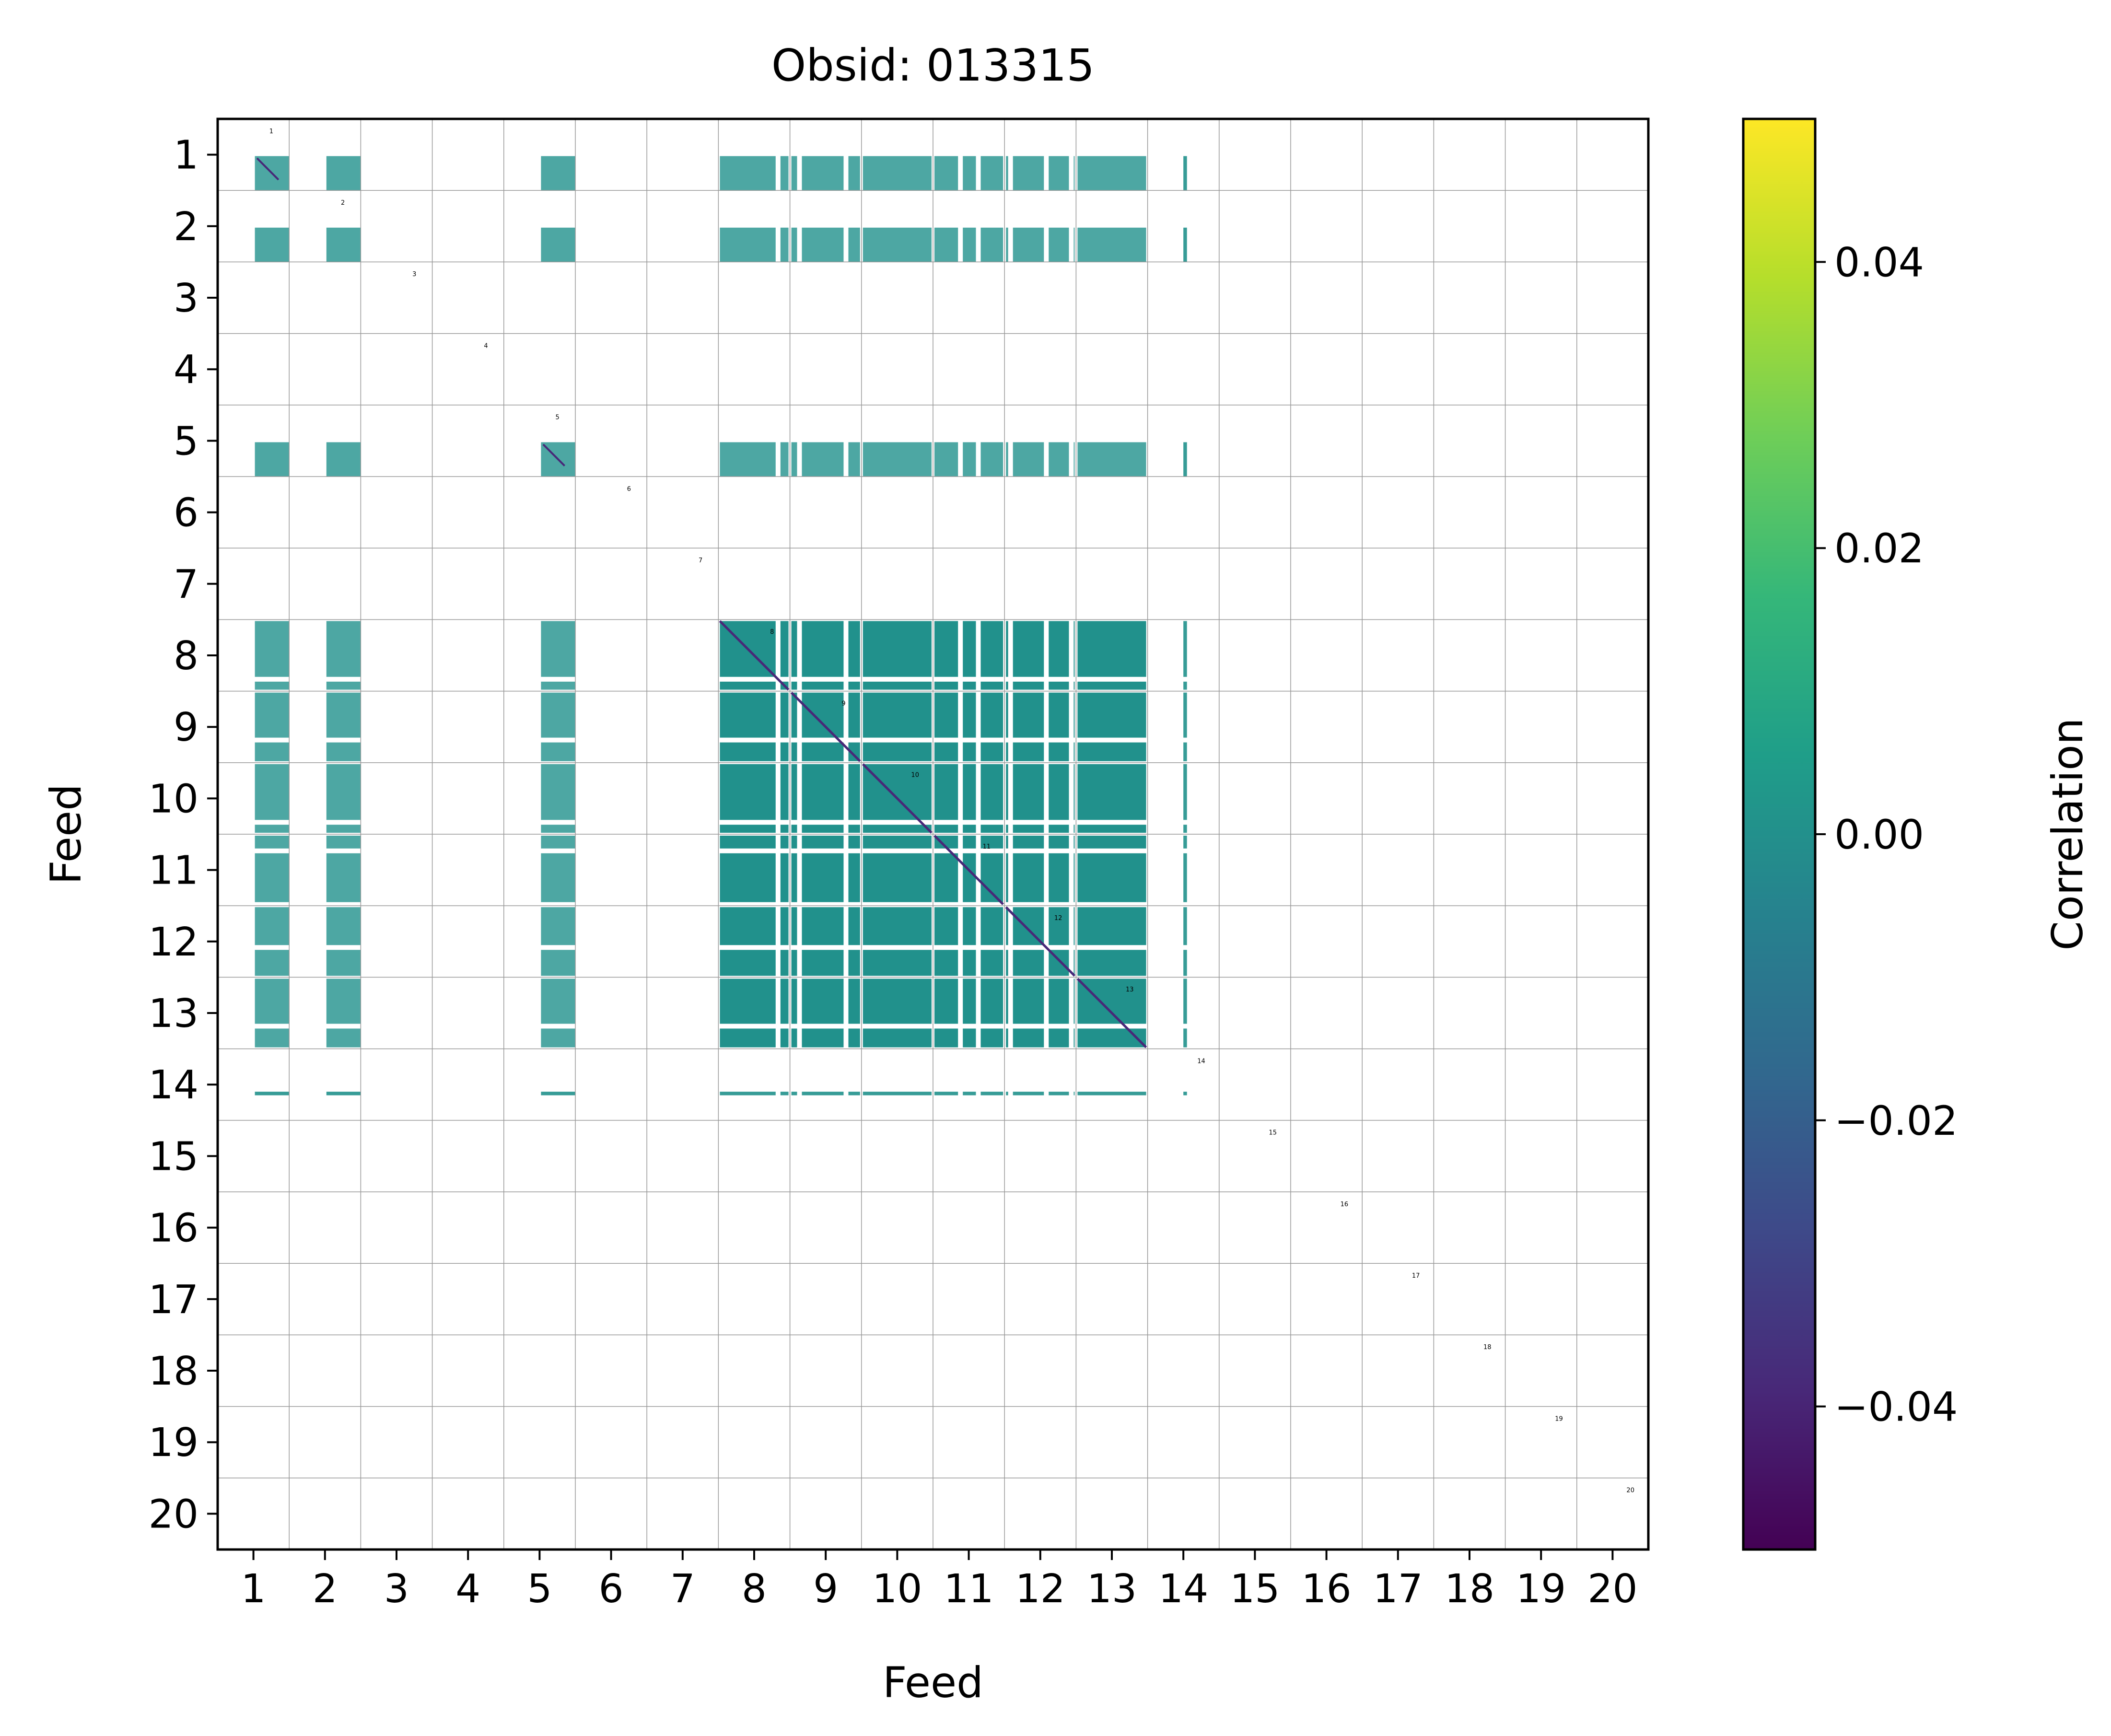 The width and height of the screenshot is (2111, 1736). What do you see at coordinates (772, 632) in the screenshot?
I see `feed-block-label: 8` at bounding box center [772, 632].